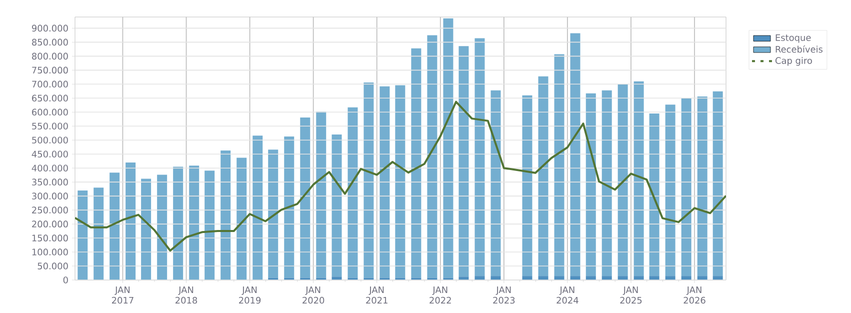 This screenshot has height=313, width=851. I want to click on y-tick-label: 150.000, so click(50, 238).